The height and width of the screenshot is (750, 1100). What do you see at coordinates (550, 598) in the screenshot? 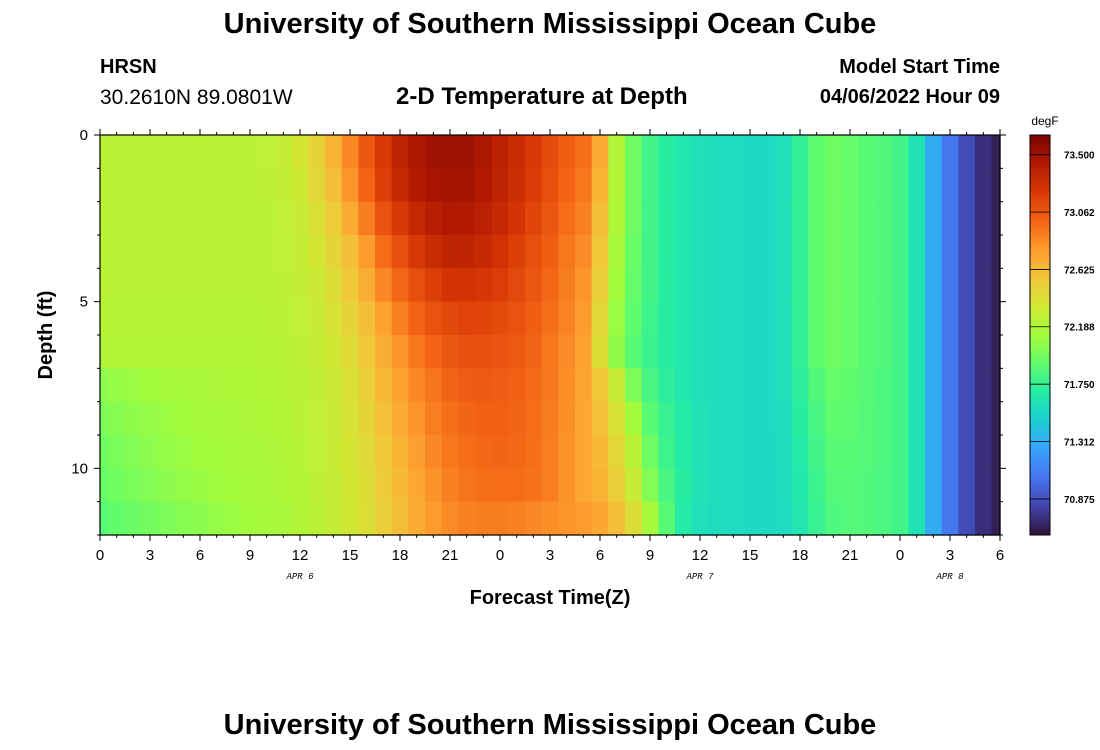
I see `x-axis-label: Forecast Time(Z)` at bounding box center [550, 598].